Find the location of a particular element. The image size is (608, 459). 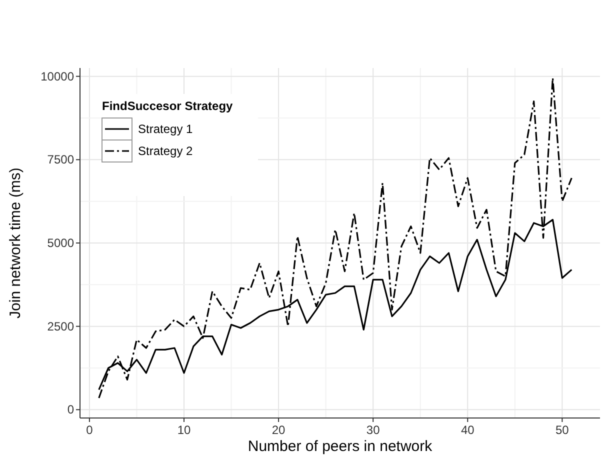

x-tick-label: 30 is located at coordinates (373, 430).